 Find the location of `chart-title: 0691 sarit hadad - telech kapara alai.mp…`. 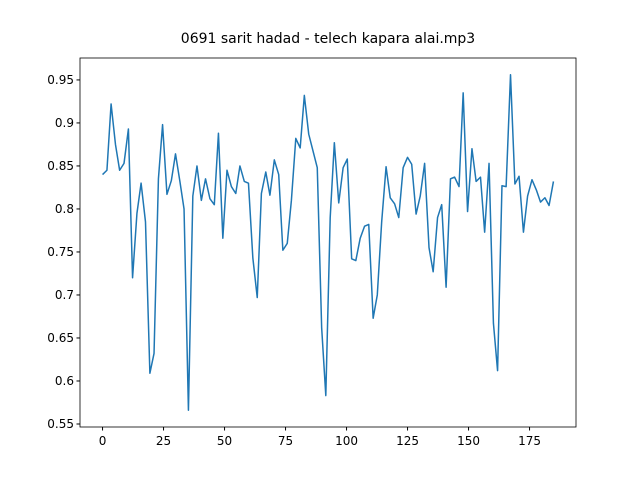

chart-title: 0691 sarit hadad - telech kapara alai.mp… is located at coordinates (328, 39).